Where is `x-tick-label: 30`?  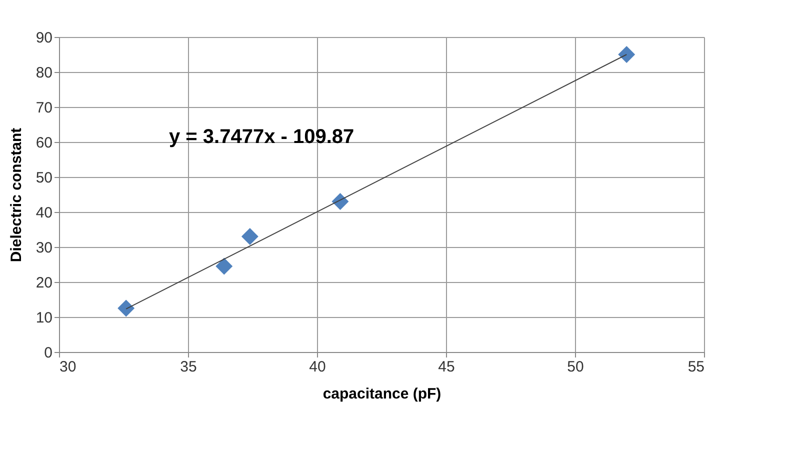
x-tick-label: 30 is located at coordinates (68, 367).